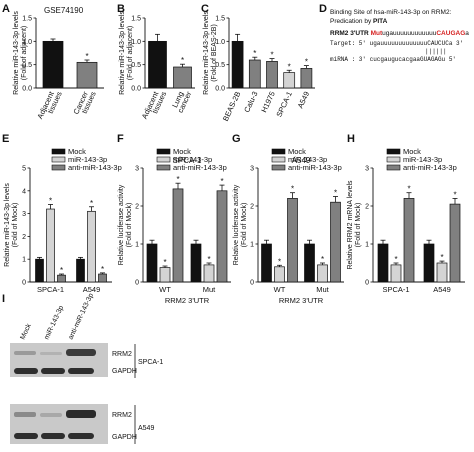 This screenshot has width=474, height=452. Describe the element at coordinates (121, 224) in the screenshot. I see `y-axis-label: Relative luciferase activity` at that location.